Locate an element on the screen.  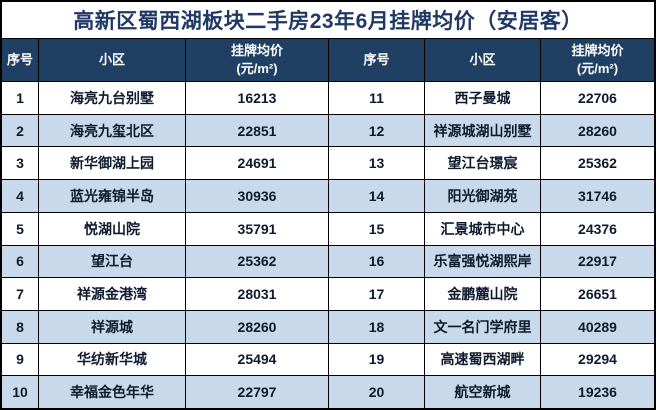
community-name: 金鹏麓山院 is located at coordinates (482, 293).